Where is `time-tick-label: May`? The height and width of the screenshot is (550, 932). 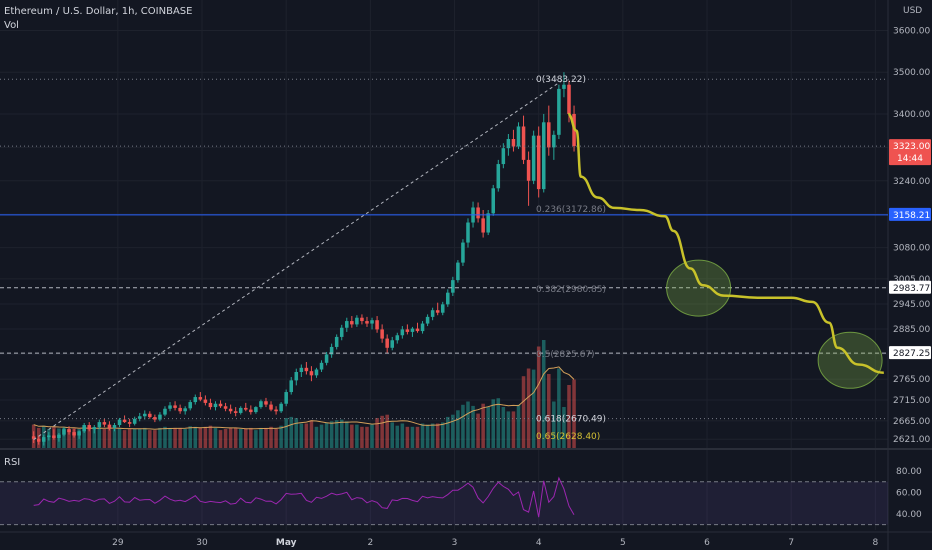 time-tick-label: May is located at coordinates (286, 543).